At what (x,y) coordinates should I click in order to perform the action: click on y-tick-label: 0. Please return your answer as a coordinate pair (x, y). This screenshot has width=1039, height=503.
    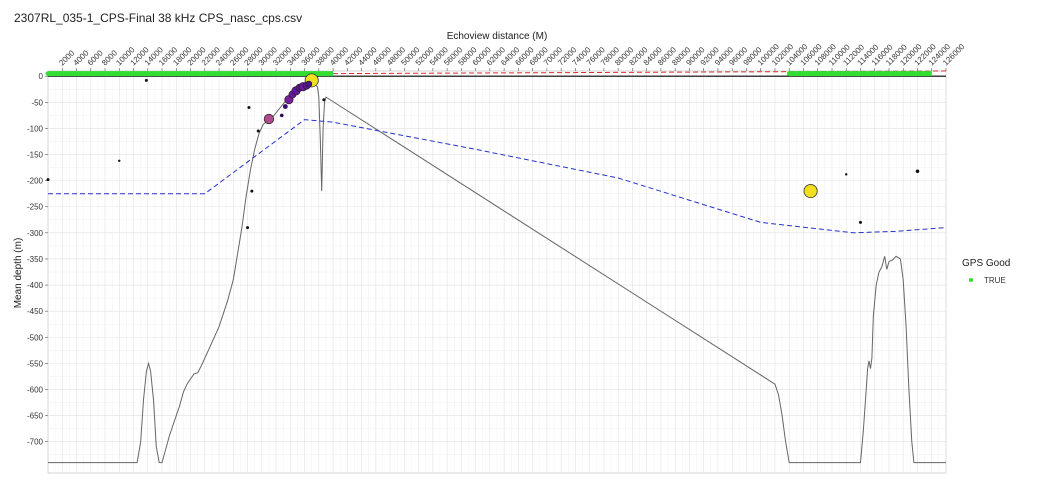
    Looking at the image, I should click on (41, 76).